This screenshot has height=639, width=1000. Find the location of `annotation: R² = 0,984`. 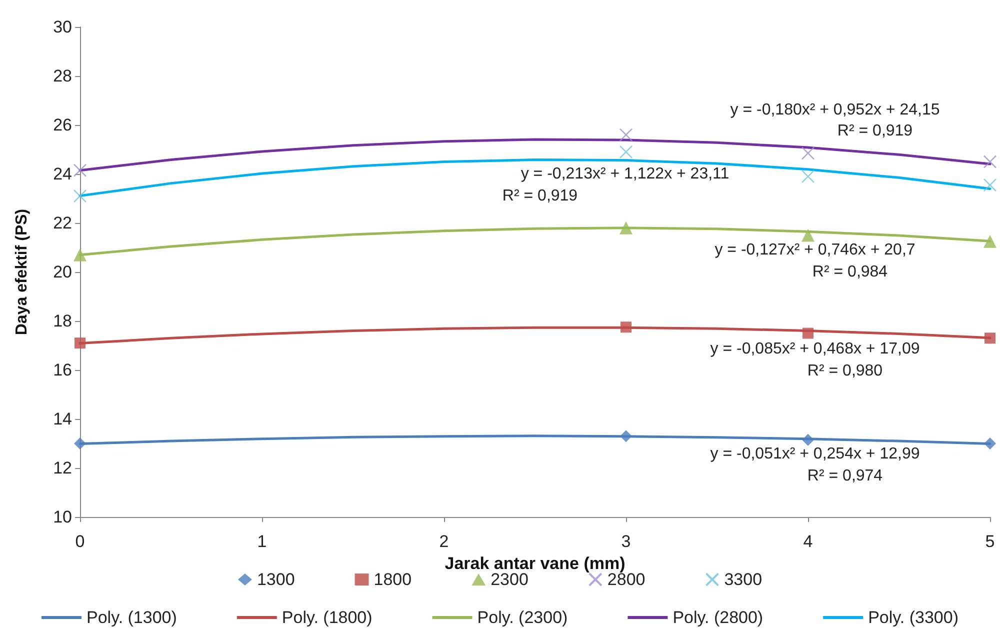

annotation: R² = 0,984 is located at coordinates (850, 272).